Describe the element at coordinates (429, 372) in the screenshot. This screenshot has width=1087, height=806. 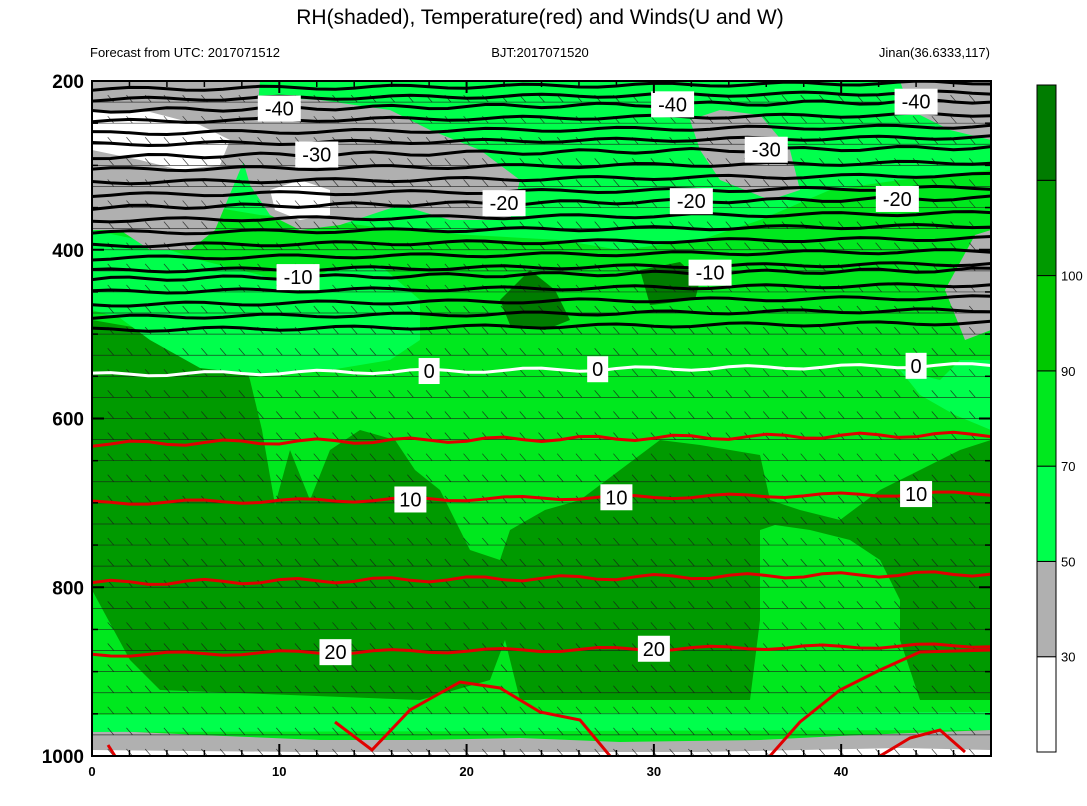
I see `isotherm-label: 0` at that location.